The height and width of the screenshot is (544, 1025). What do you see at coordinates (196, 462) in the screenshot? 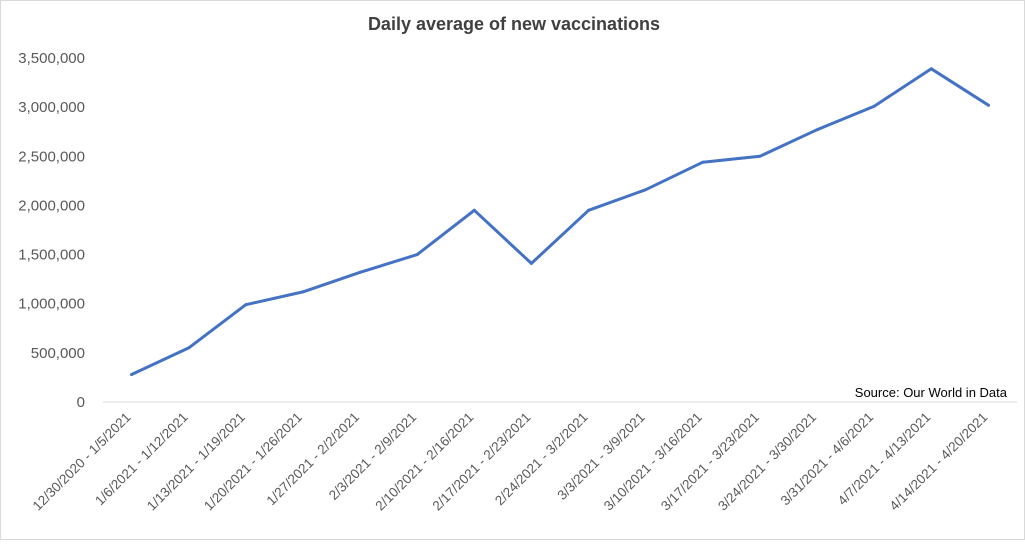
I see `x-tick-label: 1/13/2021 - 1/19/2021` at bounding box center [196, 462].